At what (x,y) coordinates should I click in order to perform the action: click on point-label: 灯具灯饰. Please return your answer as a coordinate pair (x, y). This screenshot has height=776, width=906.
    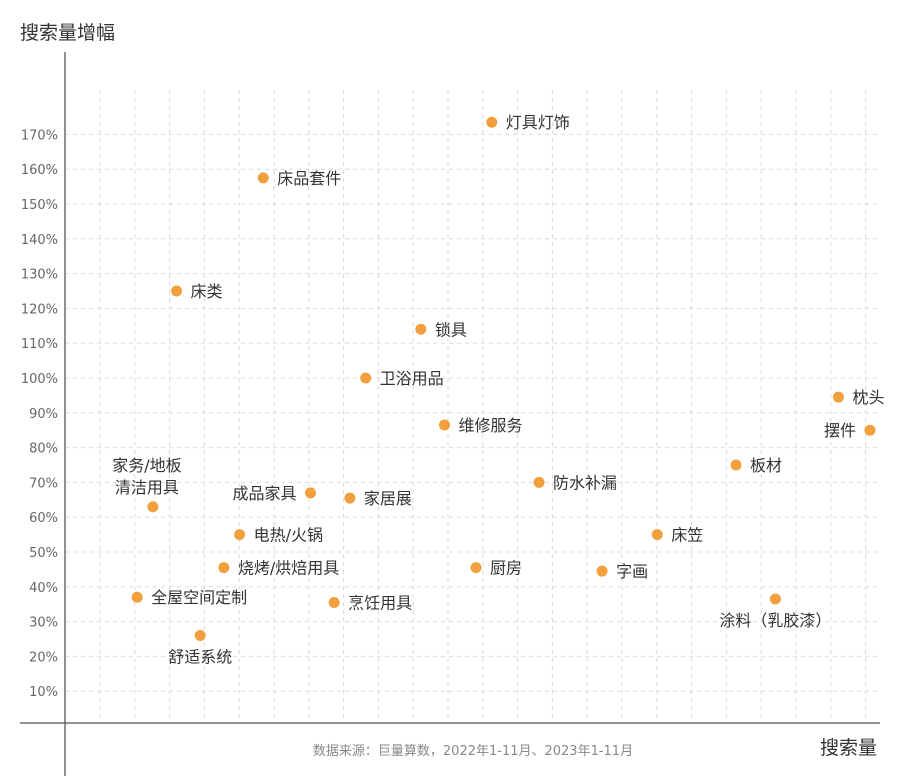
    Looking at the image, I should click on (538, 122).